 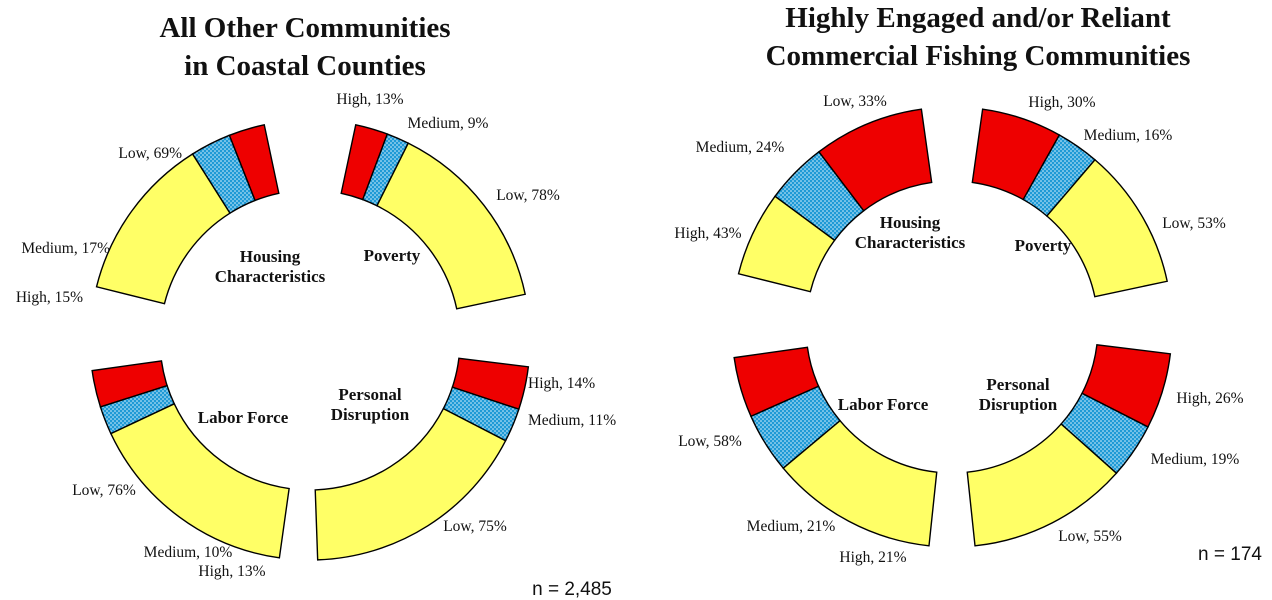 I want to click on sample-size-label: n = 174, so click(x=1230, y=554).